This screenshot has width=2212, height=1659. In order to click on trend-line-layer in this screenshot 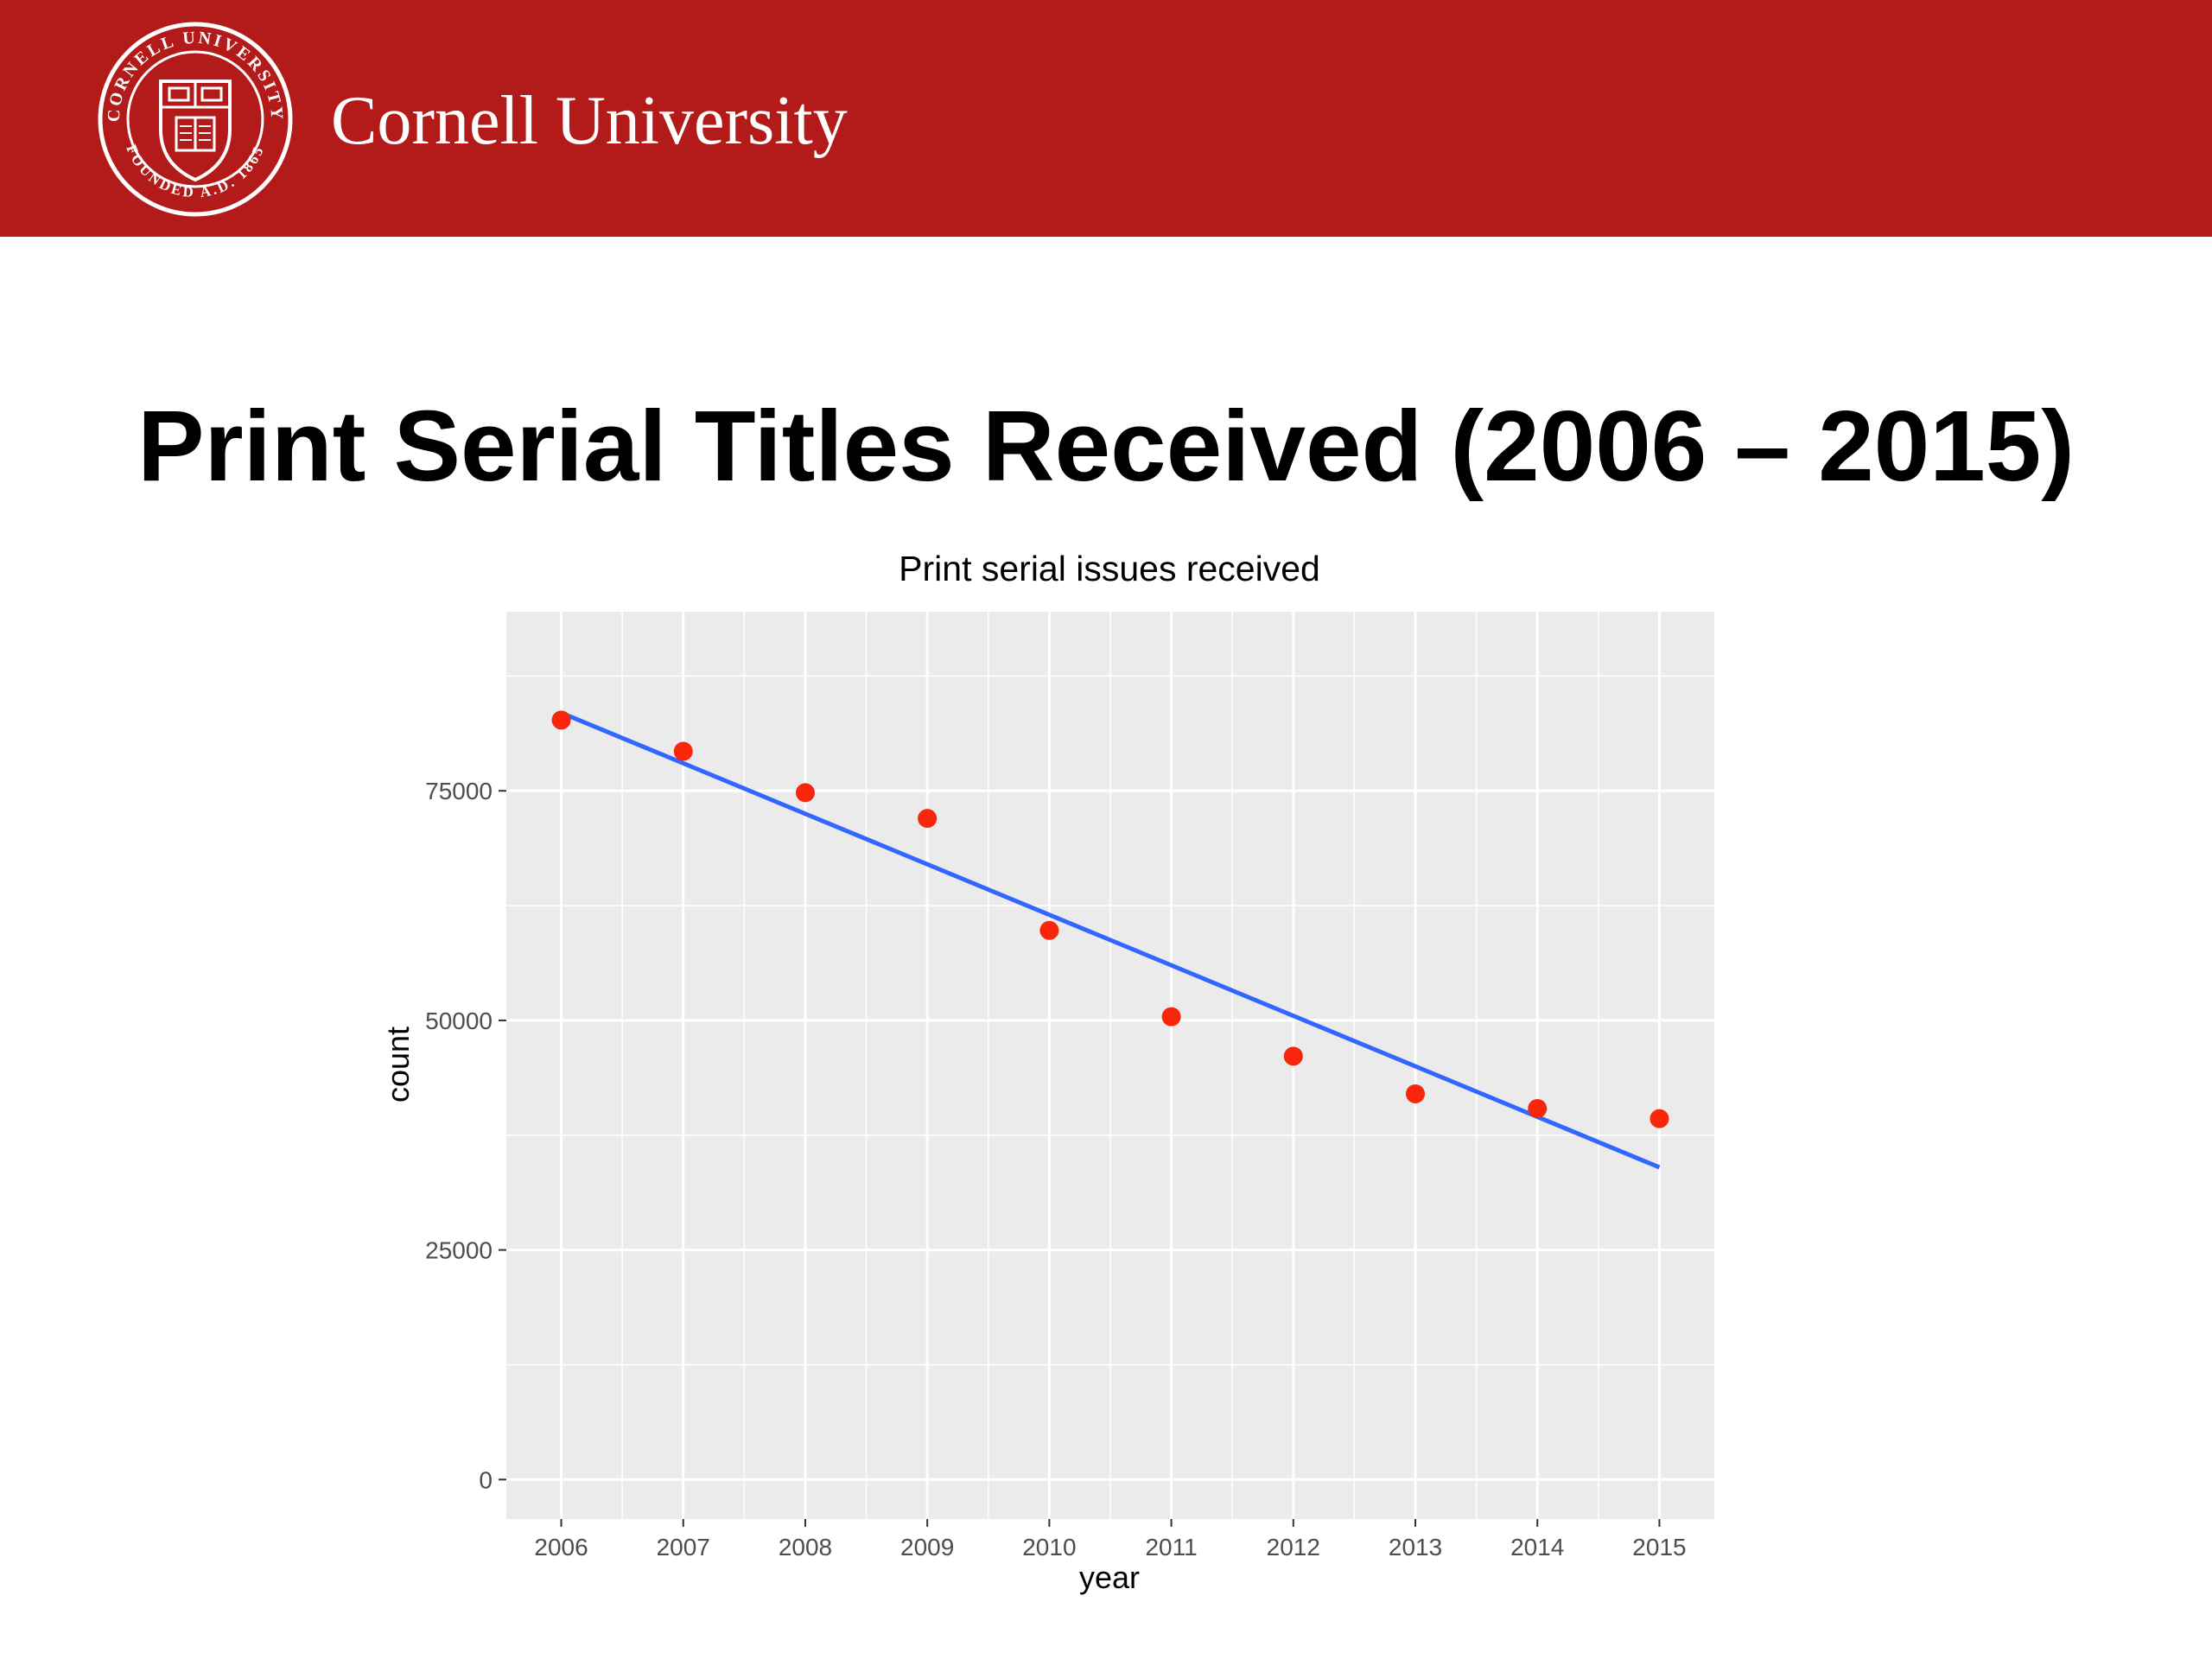, I will do `click(1110, 940)`.